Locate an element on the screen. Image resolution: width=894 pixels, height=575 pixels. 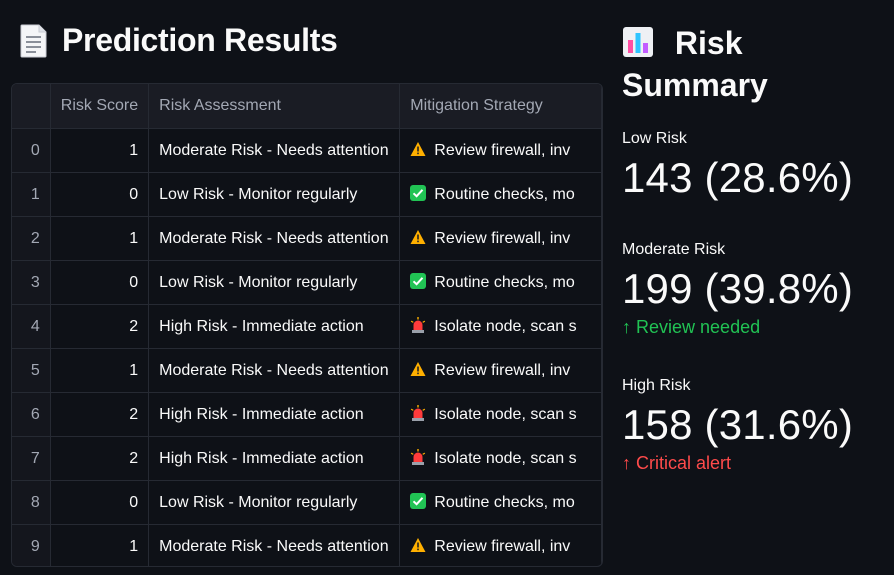
metric-delta: ↑ Critical alert is located at coordinates (737, 463).